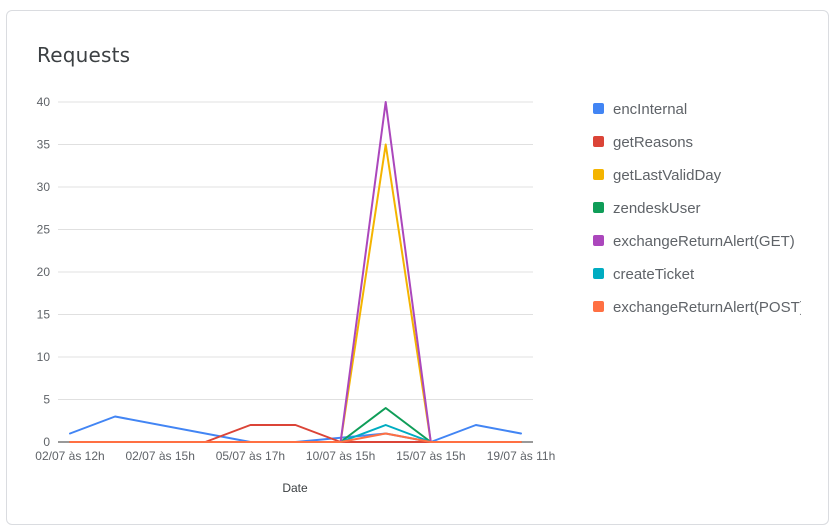 This screenshot has width=837, height=531. What do you see at coordinates (295, 429) in the screenshot?
I see `series-line-encinternal` at bounding box center [295, 429].